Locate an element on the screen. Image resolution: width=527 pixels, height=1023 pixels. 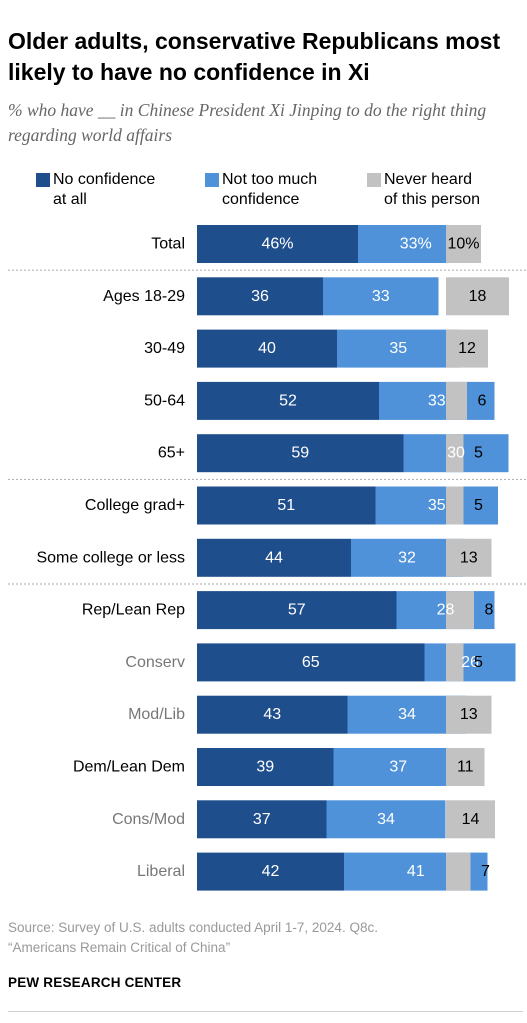
value-label-no-confidence: 43 is located at coordinates (272, 714).